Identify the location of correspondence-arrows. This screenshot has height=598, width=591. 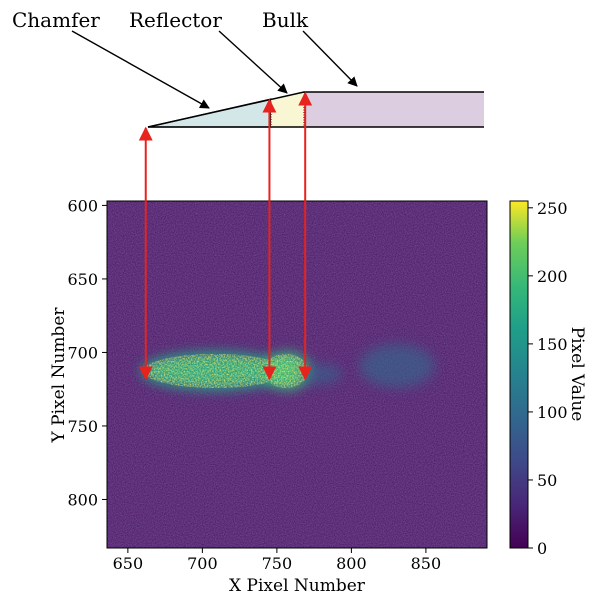
(225, 236).